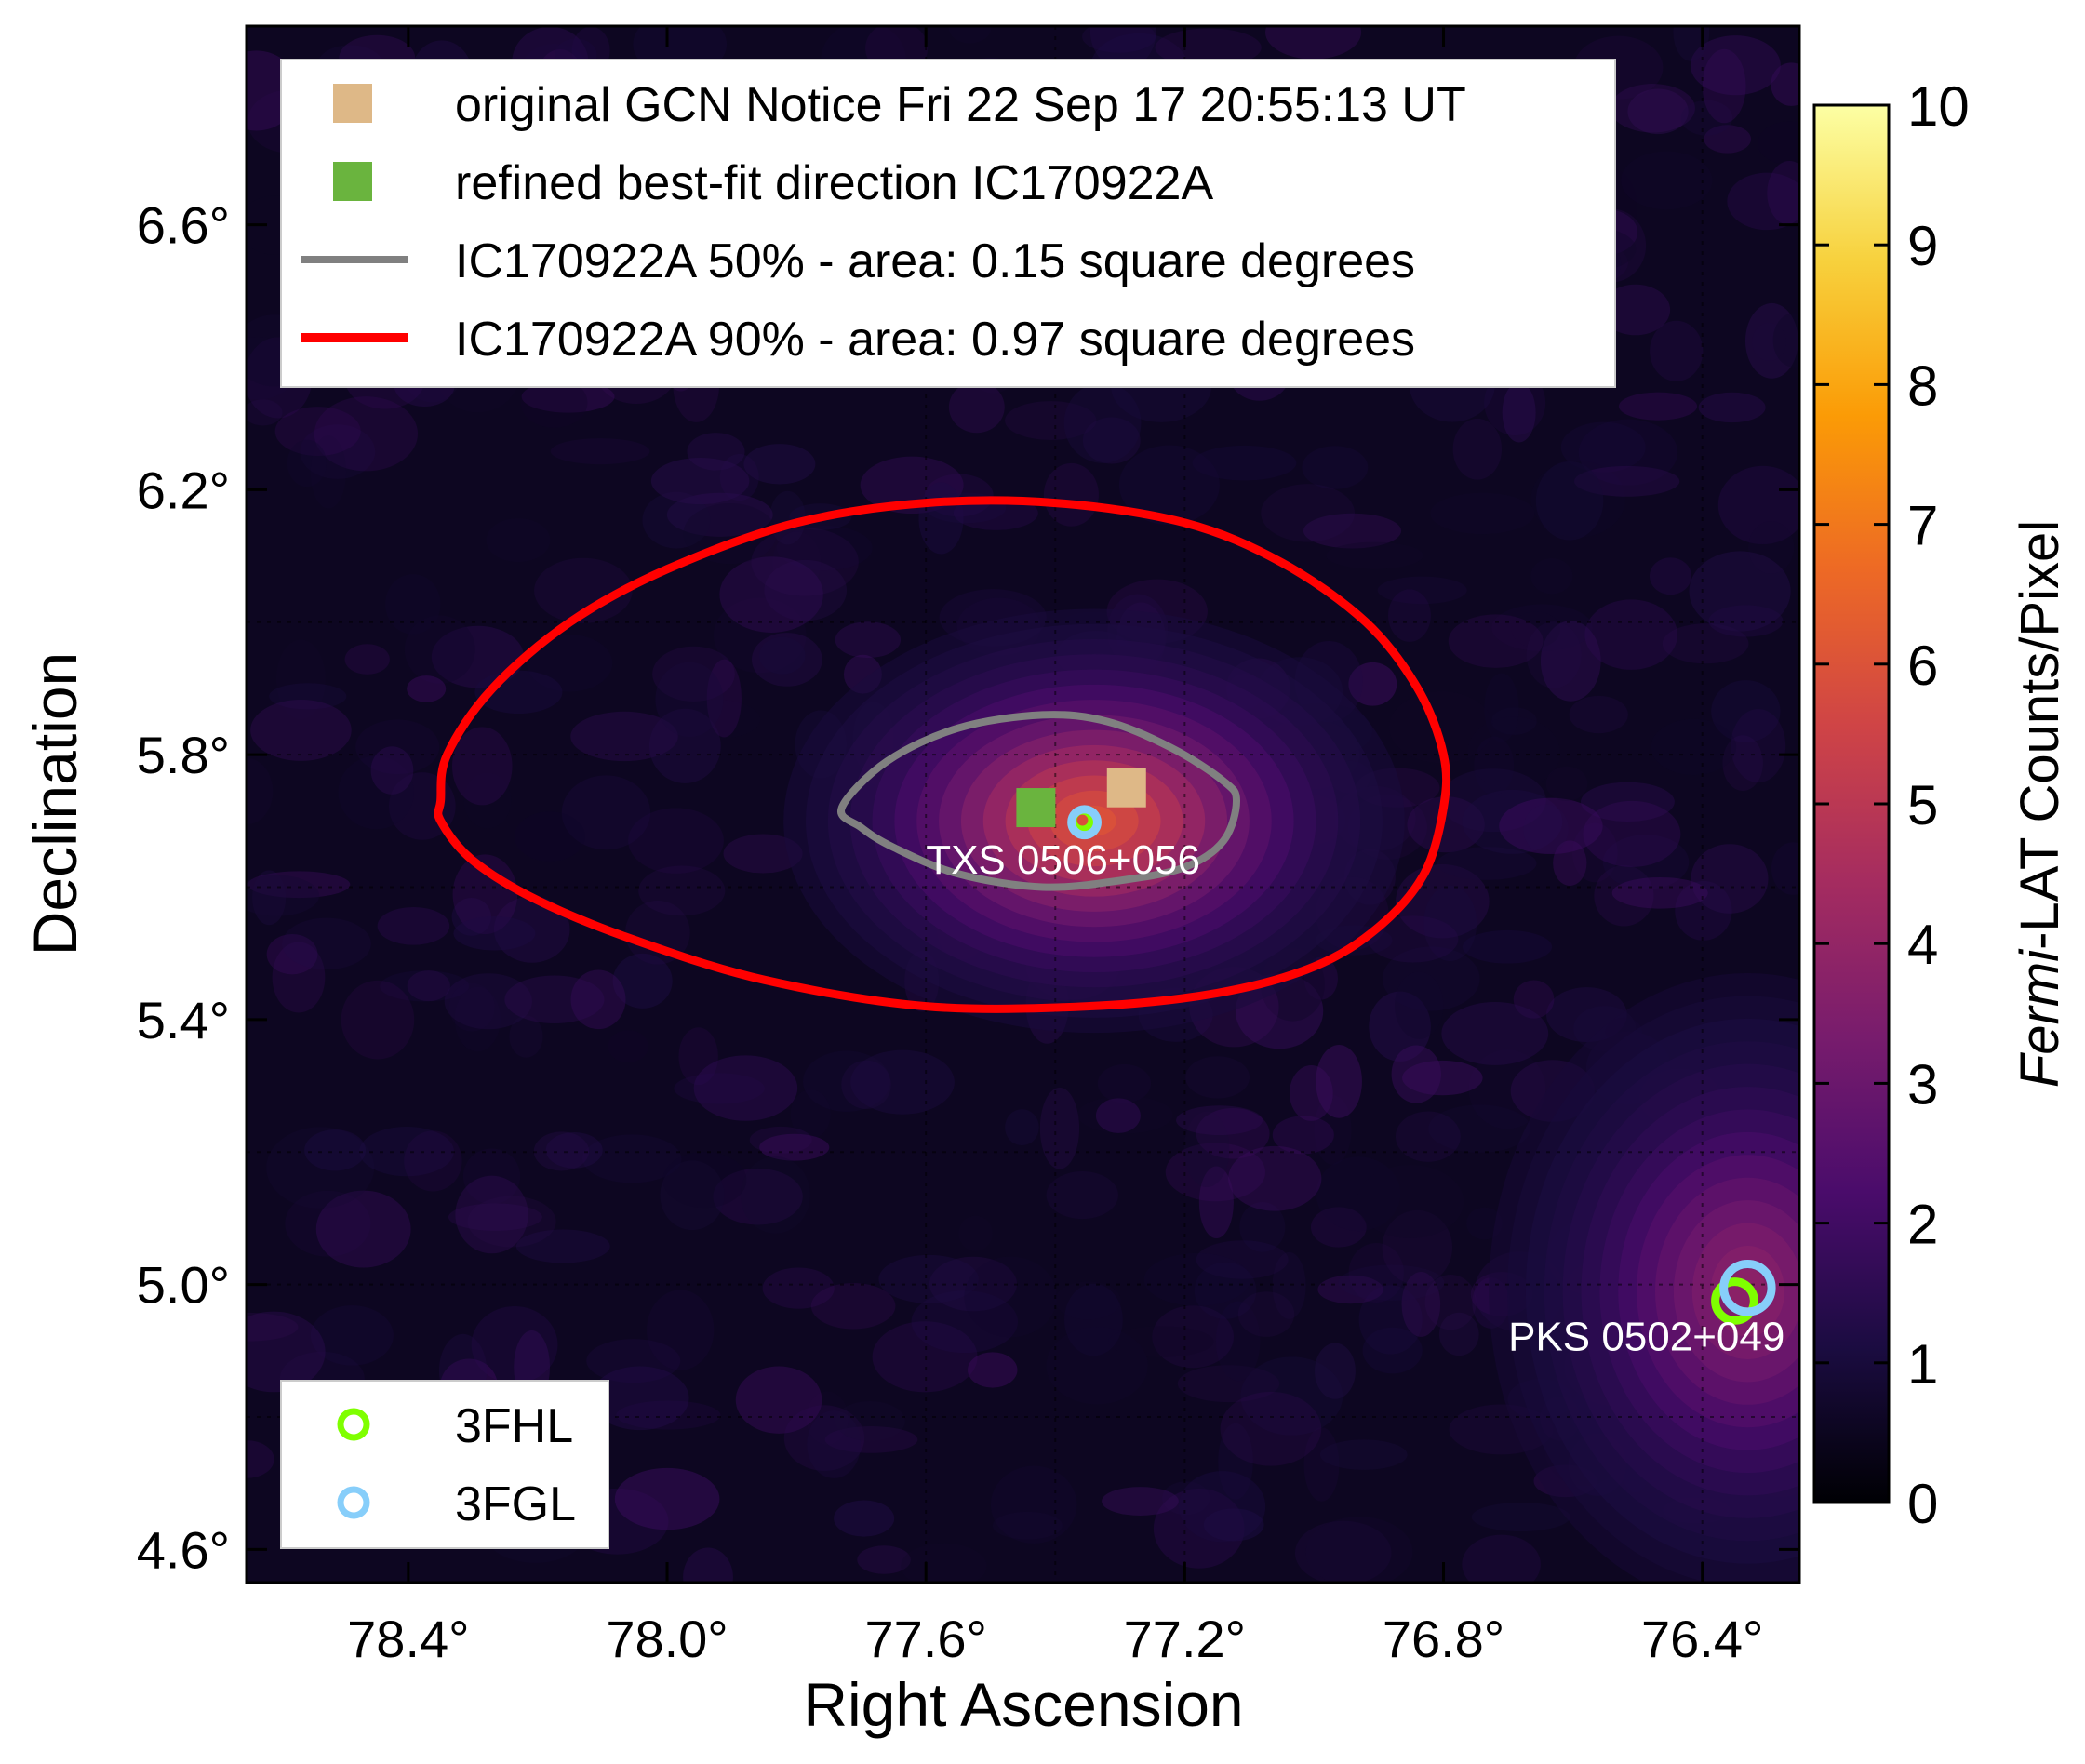  I want to click on marker-txs-0506-056-3fgl, so click(1085, 823).